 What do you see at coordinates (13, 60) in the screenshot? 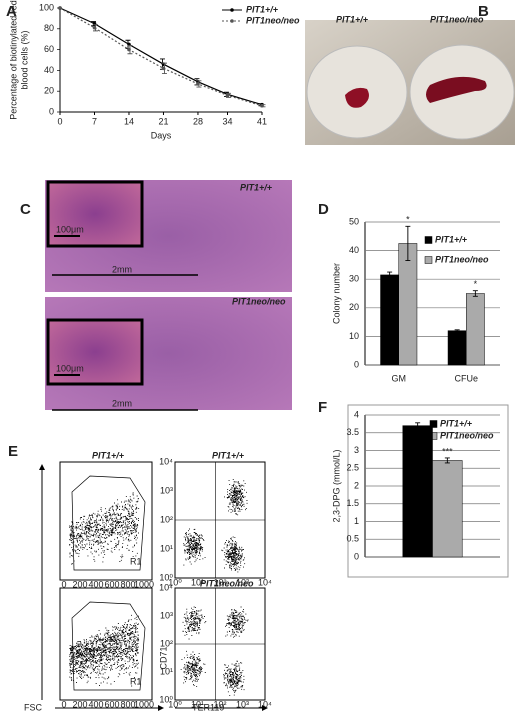
I see `y-axis-label: Percentage of biotinylated red` at bounding box center [13, 60].